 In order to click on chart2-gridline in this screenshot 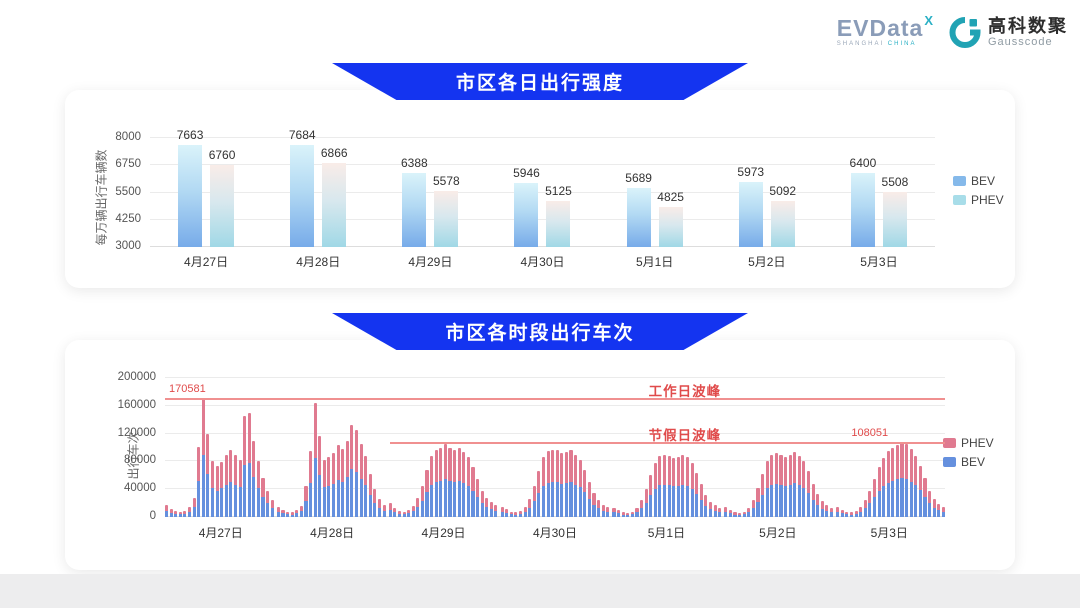, I will do `click(555, 461)`.